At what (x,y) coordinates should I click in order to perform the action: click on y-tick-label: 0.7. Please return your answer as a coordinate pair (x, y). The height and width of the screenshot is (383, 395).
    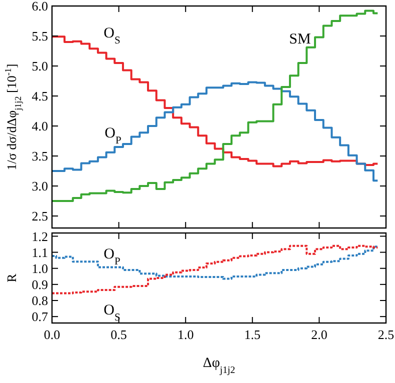
    Looking at the image, I should click on (40, 316).